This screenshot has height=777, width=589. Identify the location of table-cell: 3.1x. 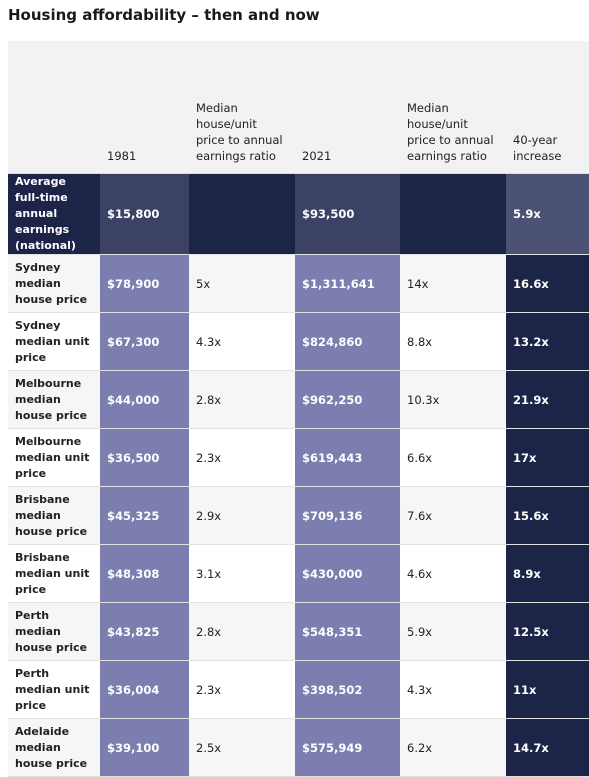
(242, 573).